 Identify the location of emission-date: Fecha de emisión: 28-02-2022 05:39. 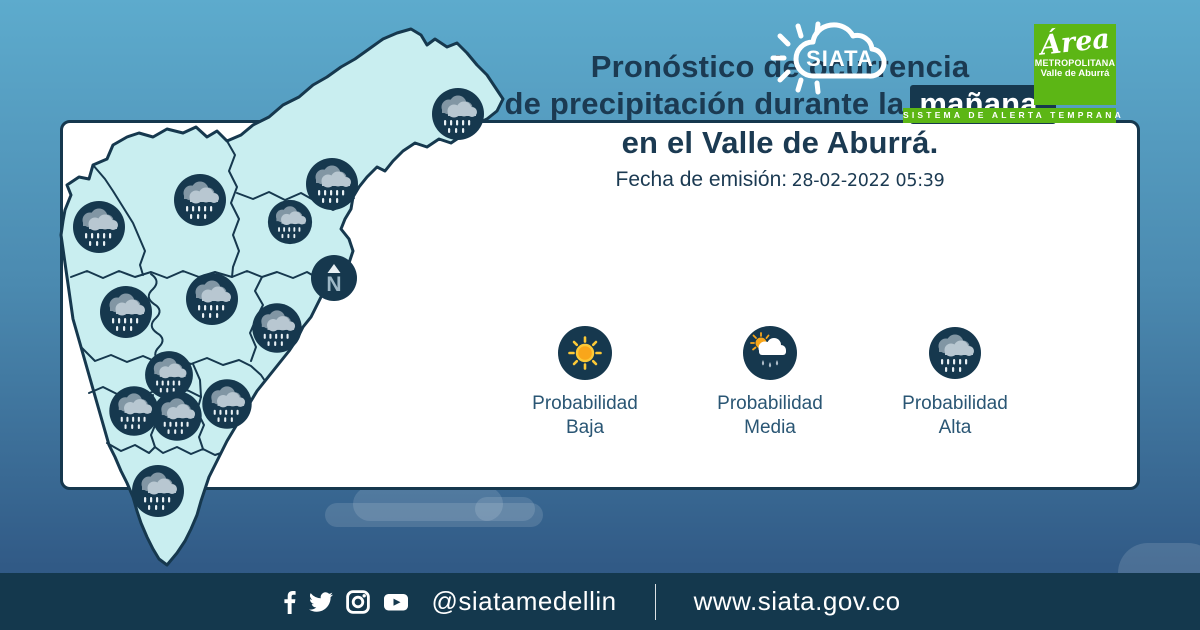
(780, 180).